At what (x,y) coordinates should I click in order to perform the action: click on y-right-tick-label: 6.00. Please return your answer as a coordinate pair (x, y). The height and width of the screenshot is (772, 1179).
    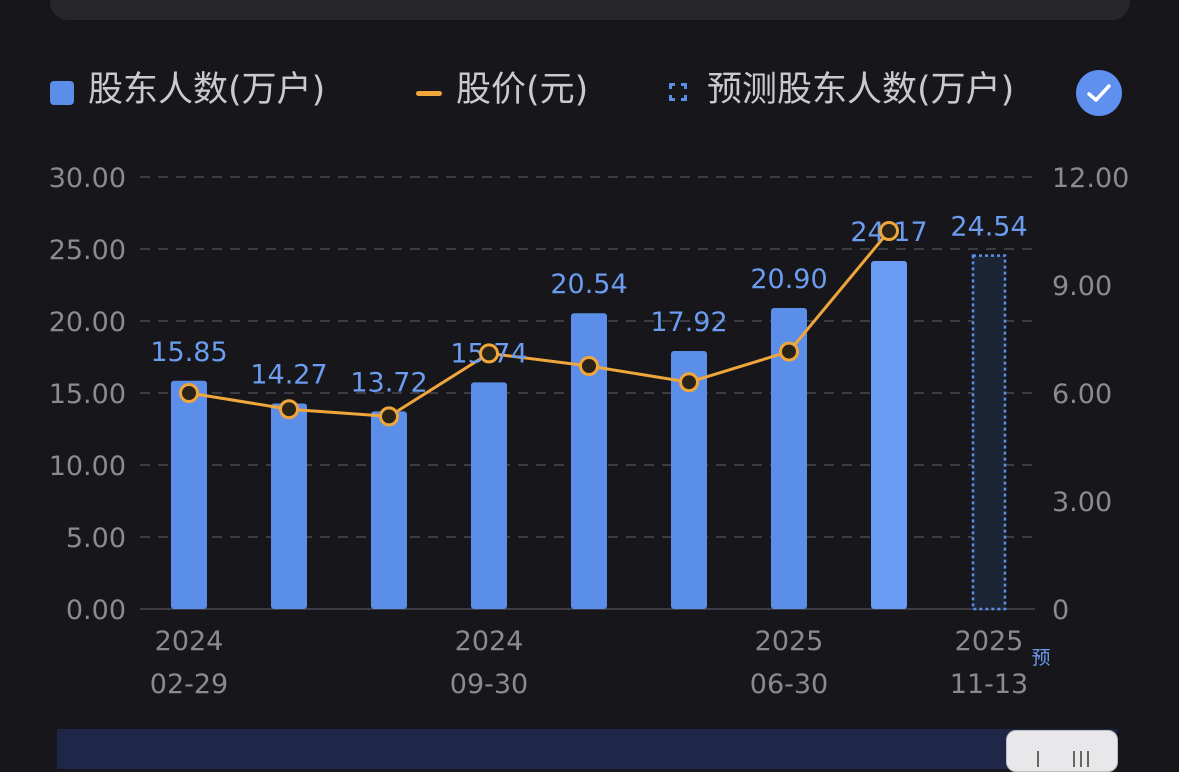
    Looking at the image, I should click on (1082, 394).